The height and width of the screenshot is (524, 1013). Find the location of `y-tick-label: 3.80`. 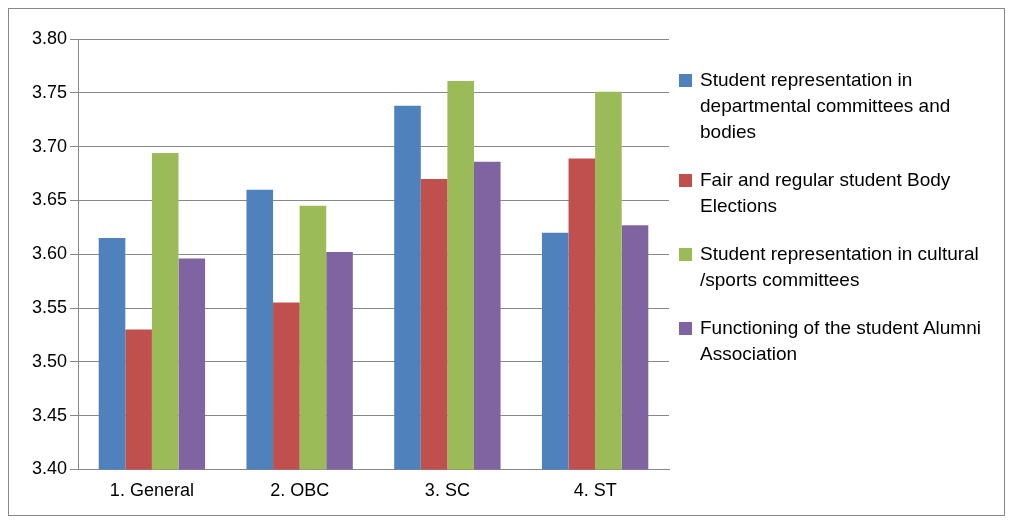

y-tick-label: 3.80 is located at coordinates (49, 37).